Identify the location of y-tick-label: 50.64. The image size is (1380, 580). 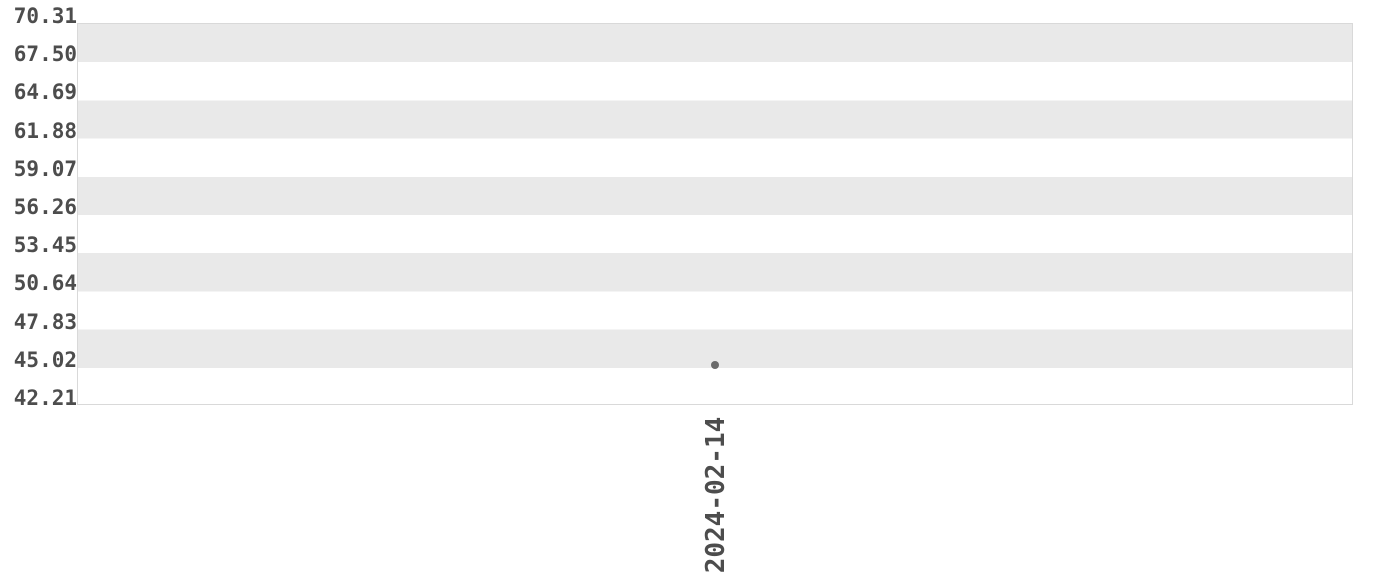
(45, 283).